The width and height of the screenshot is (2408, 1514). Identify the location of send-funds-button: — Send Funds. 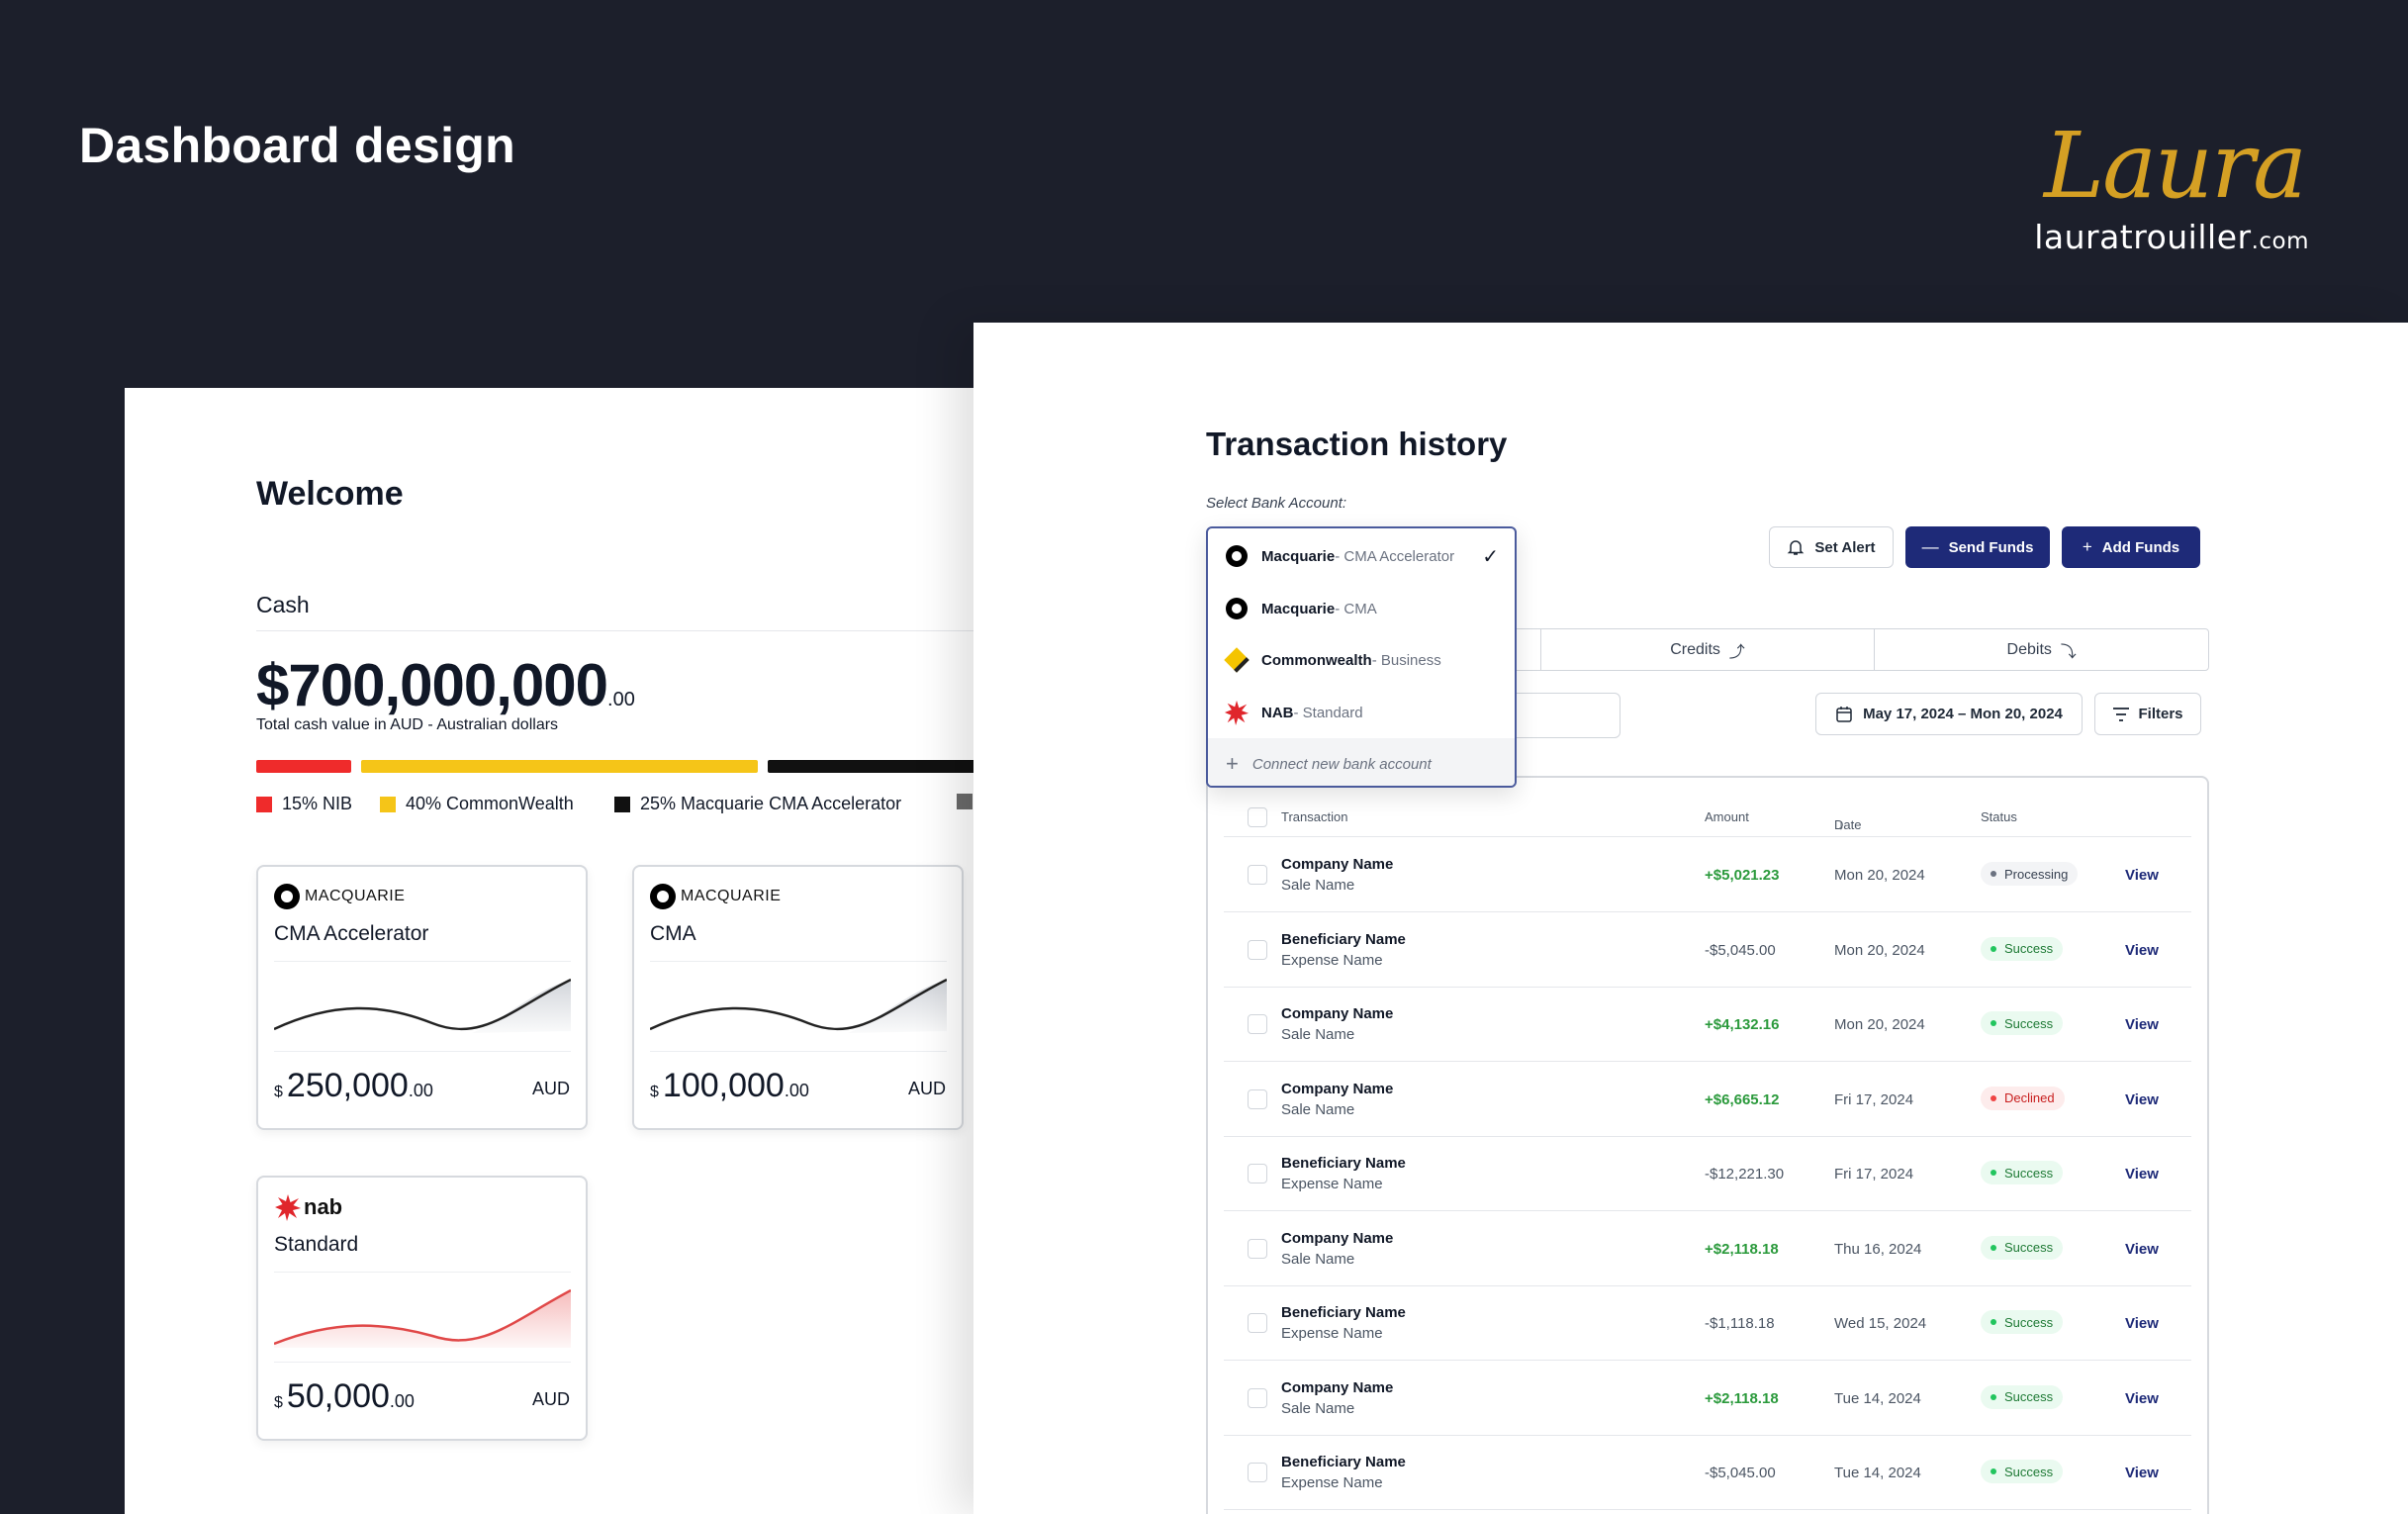
(1977, 547).